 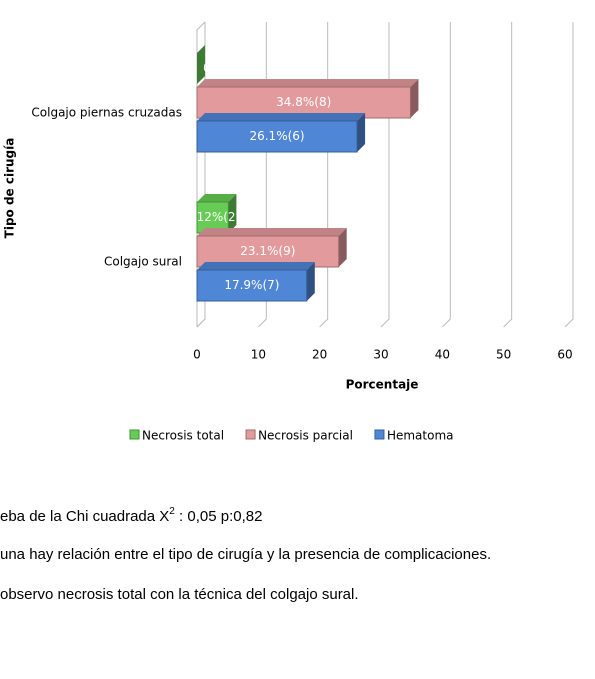 I want to click on value-label: 26.1%(6), so click(x=276, y=136).